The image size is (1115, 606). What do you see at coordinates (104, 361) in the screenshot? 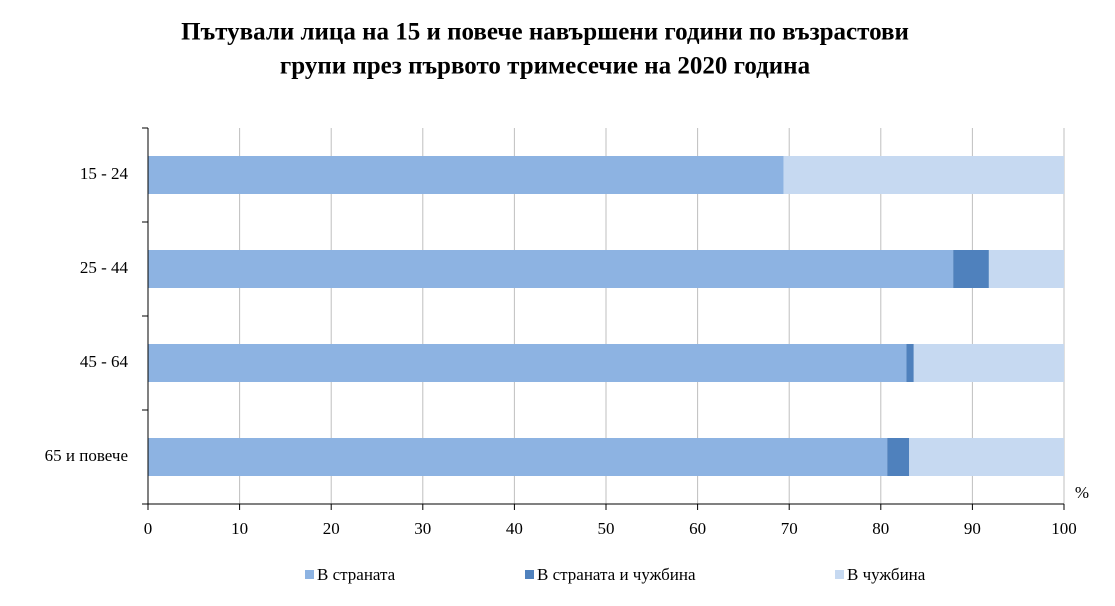
I see `y-tick-label: 45 - 64` at bounding box center [104, 361].